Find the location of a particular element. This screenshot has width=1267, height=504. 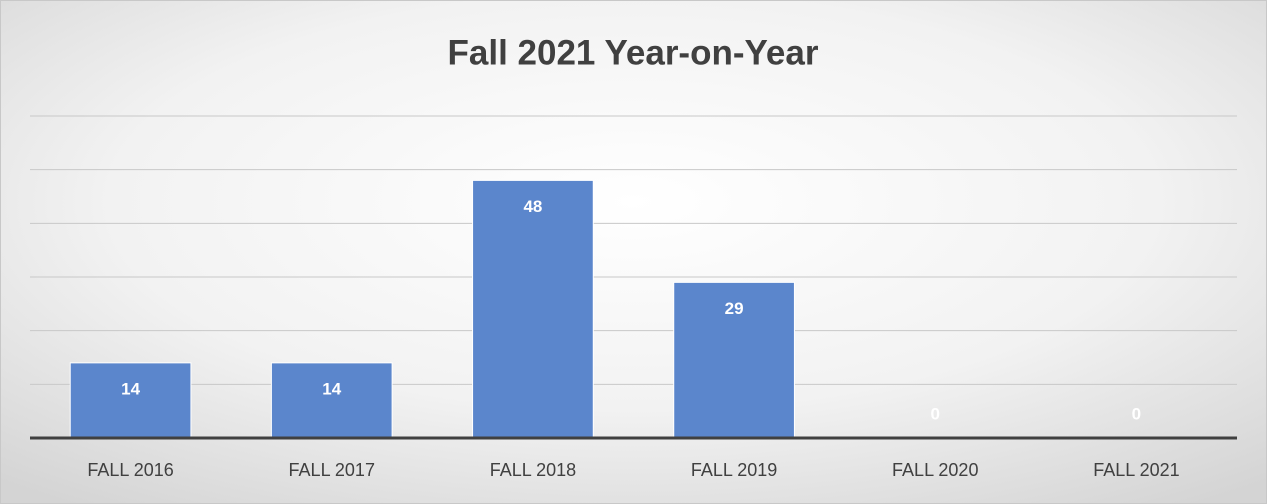

x-tick-label: FALL 2016 is located at coordinates (130, 470).